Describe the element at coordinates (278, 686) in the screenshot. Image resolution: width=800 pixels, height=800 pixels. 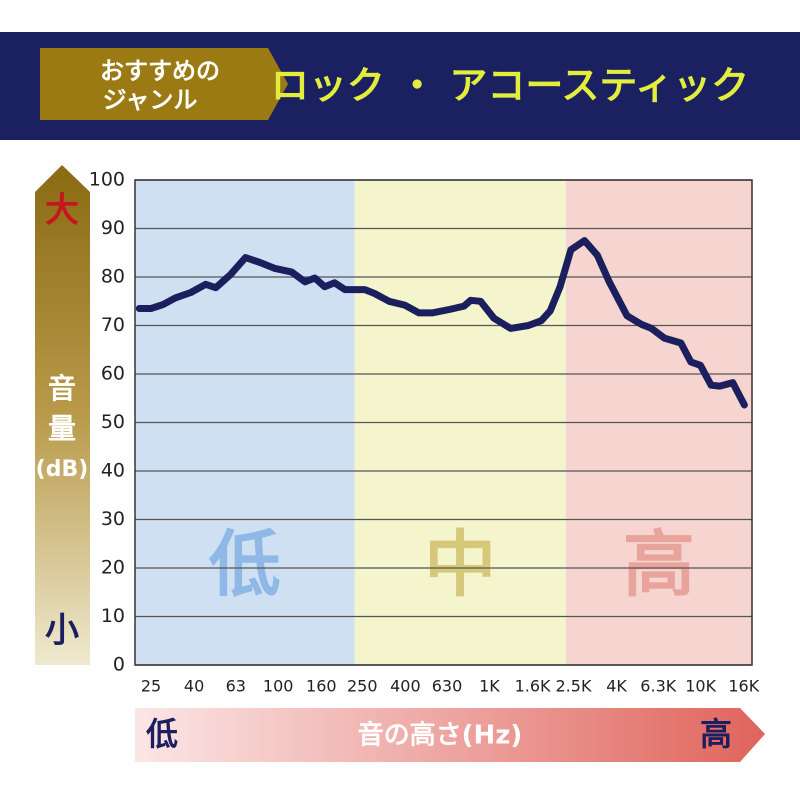
I see `x-tick-label: 100` at that location.